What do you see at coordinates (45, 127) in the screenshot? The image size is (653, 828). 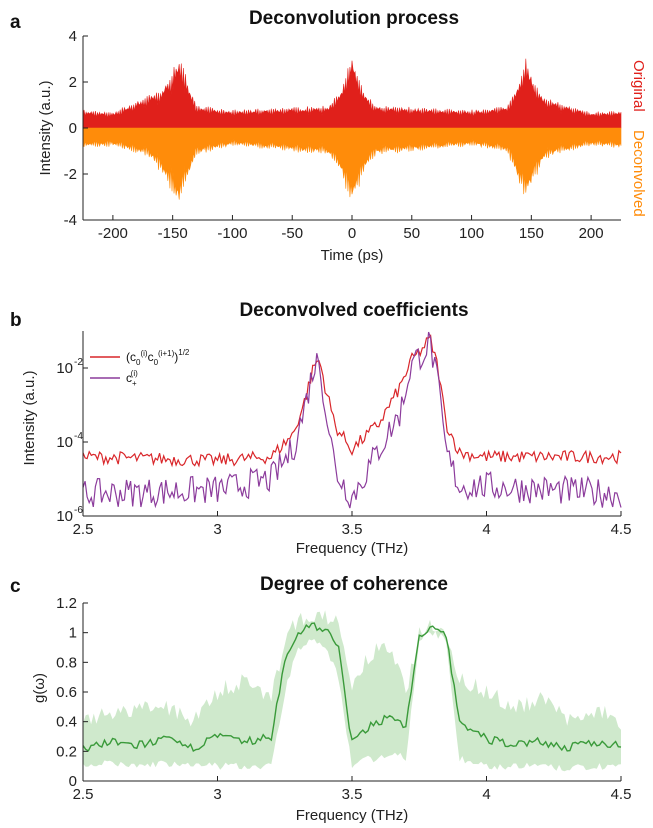 I see `panel-a-ylabel: Intensity (a.u.)` at bounding box center [45, 127].